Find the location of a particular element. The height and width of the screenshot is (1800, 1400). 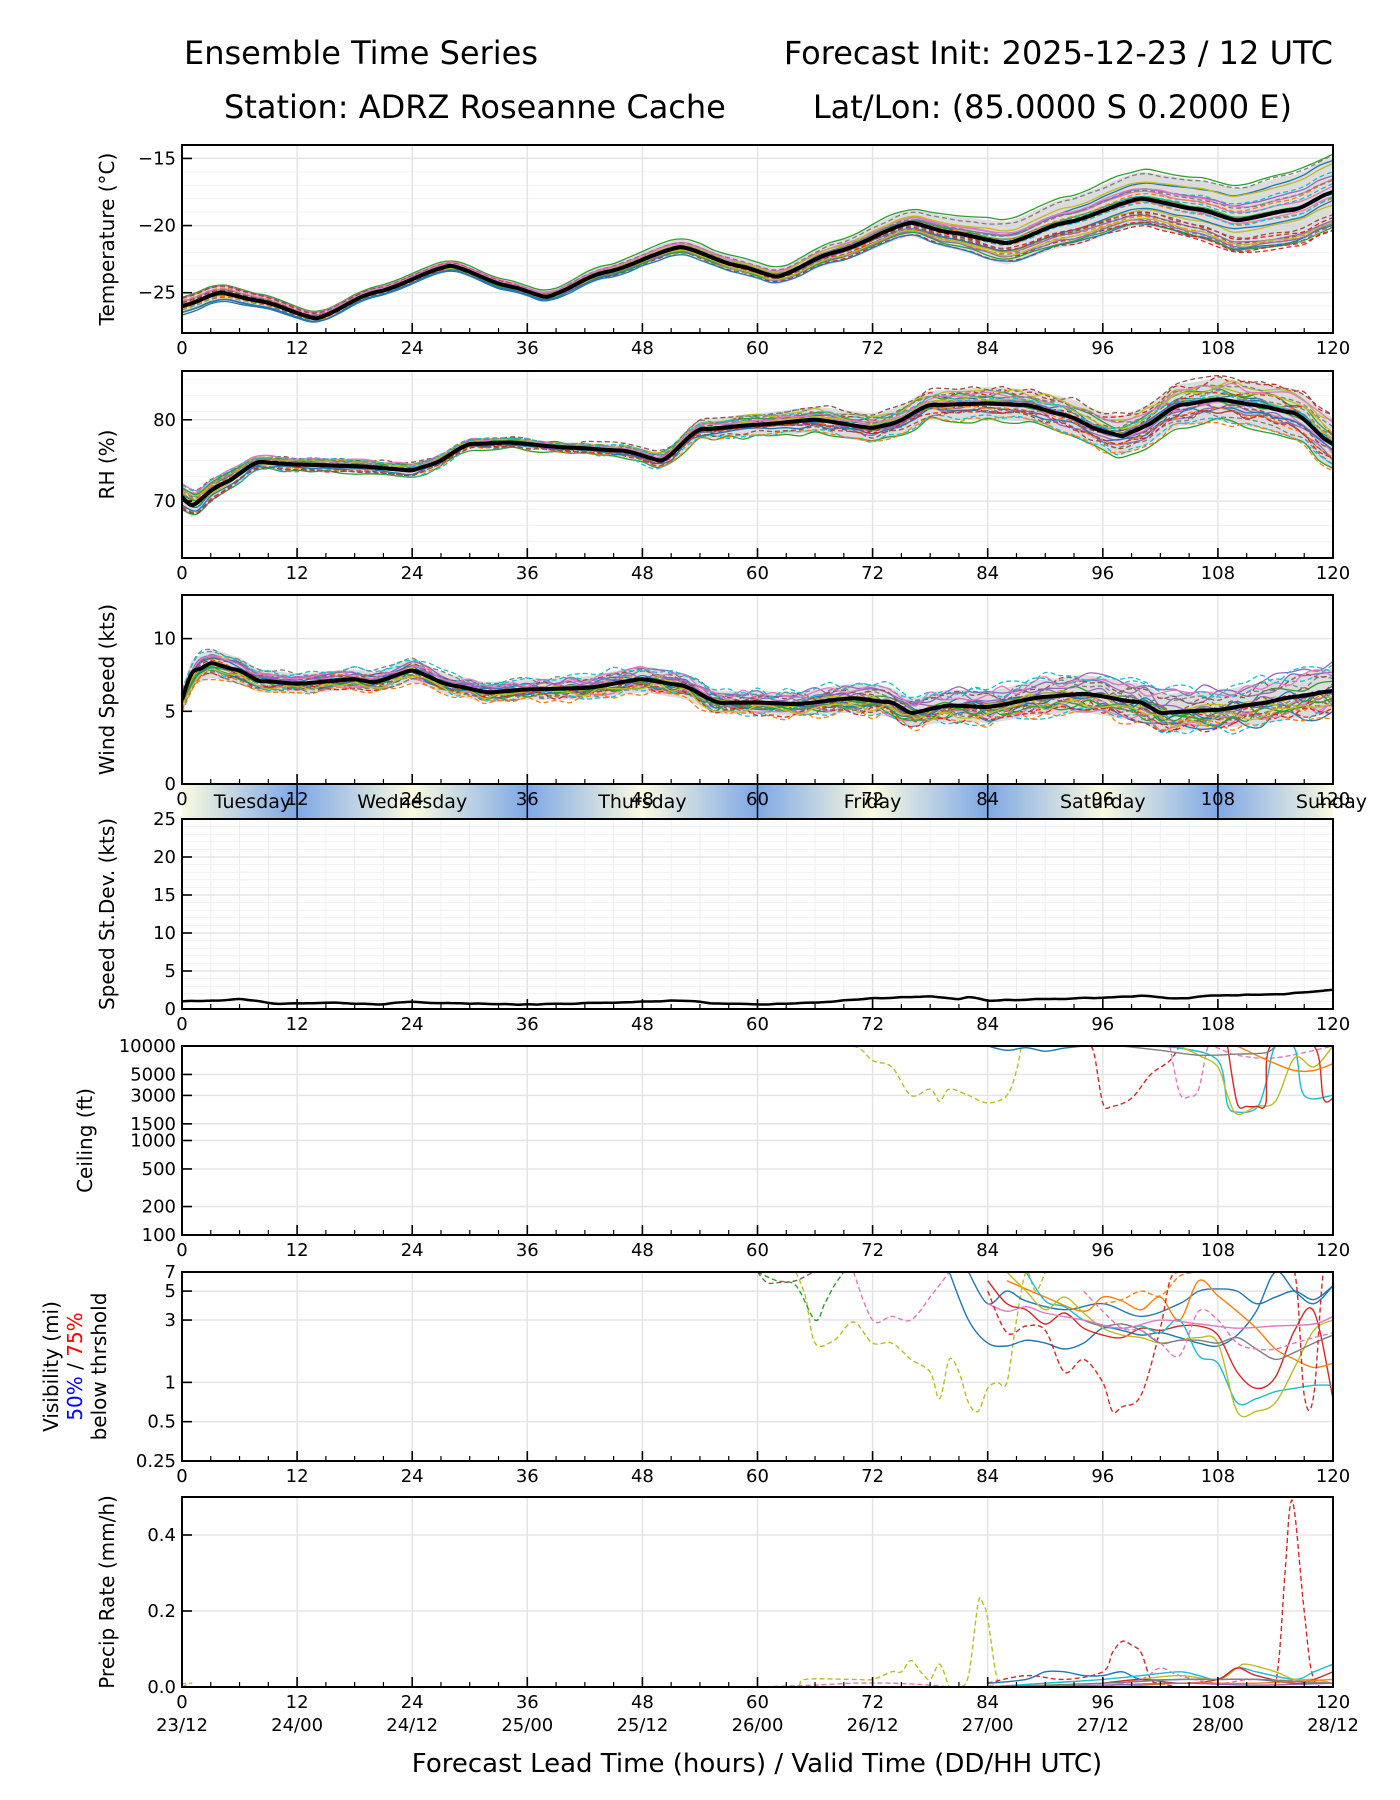

y-axis-sublabel-2: below thrshold is located at coordinates (99, 1367).